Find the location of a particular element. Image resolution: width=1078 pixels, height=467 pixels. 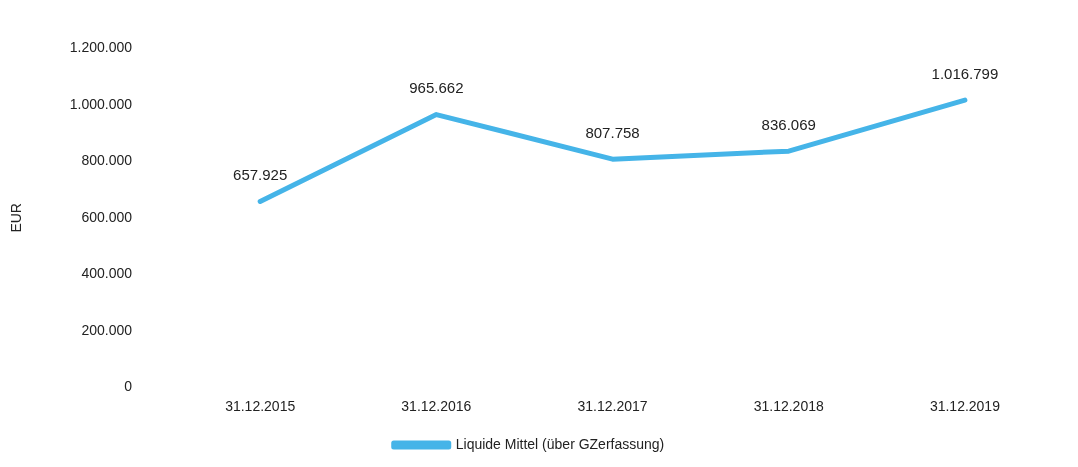

y-tick-label: 1.200.000 is located at coordinates (101, 47).